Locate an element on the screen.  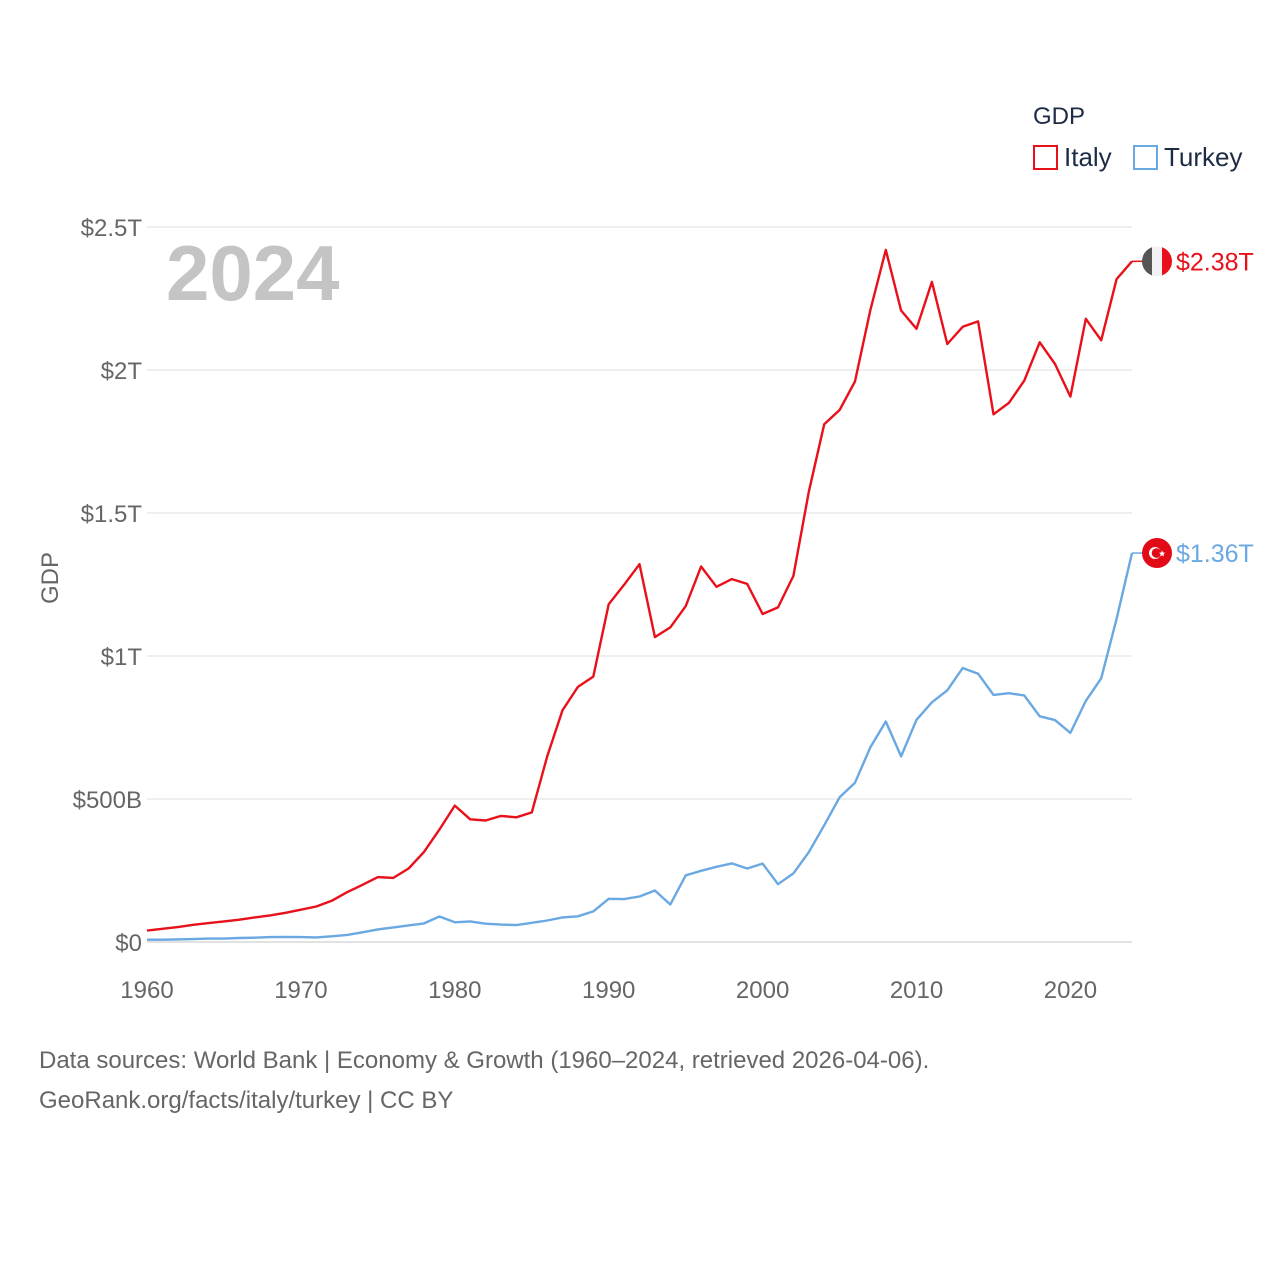
x-tick-label: 1980 is located at coordinates (454, 990).